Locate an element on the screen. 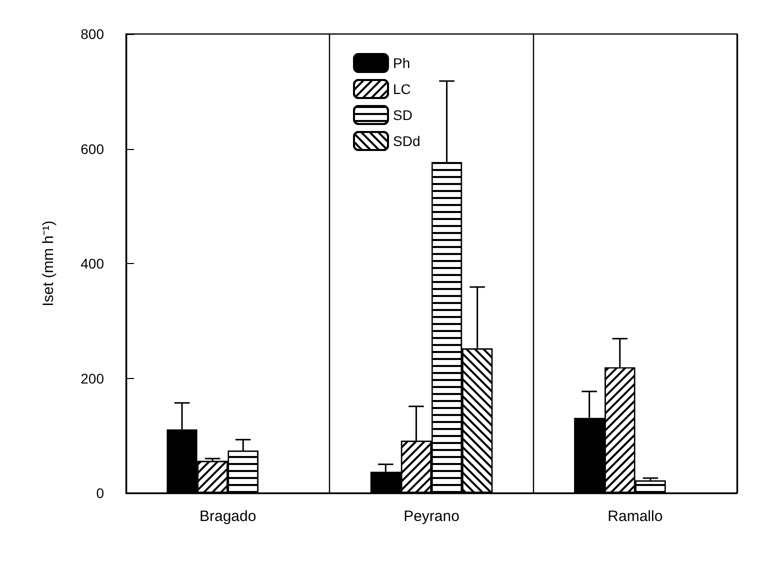 The image size is (775, 564). x-tick-label: Bragado is located at coordinates (227, 516).